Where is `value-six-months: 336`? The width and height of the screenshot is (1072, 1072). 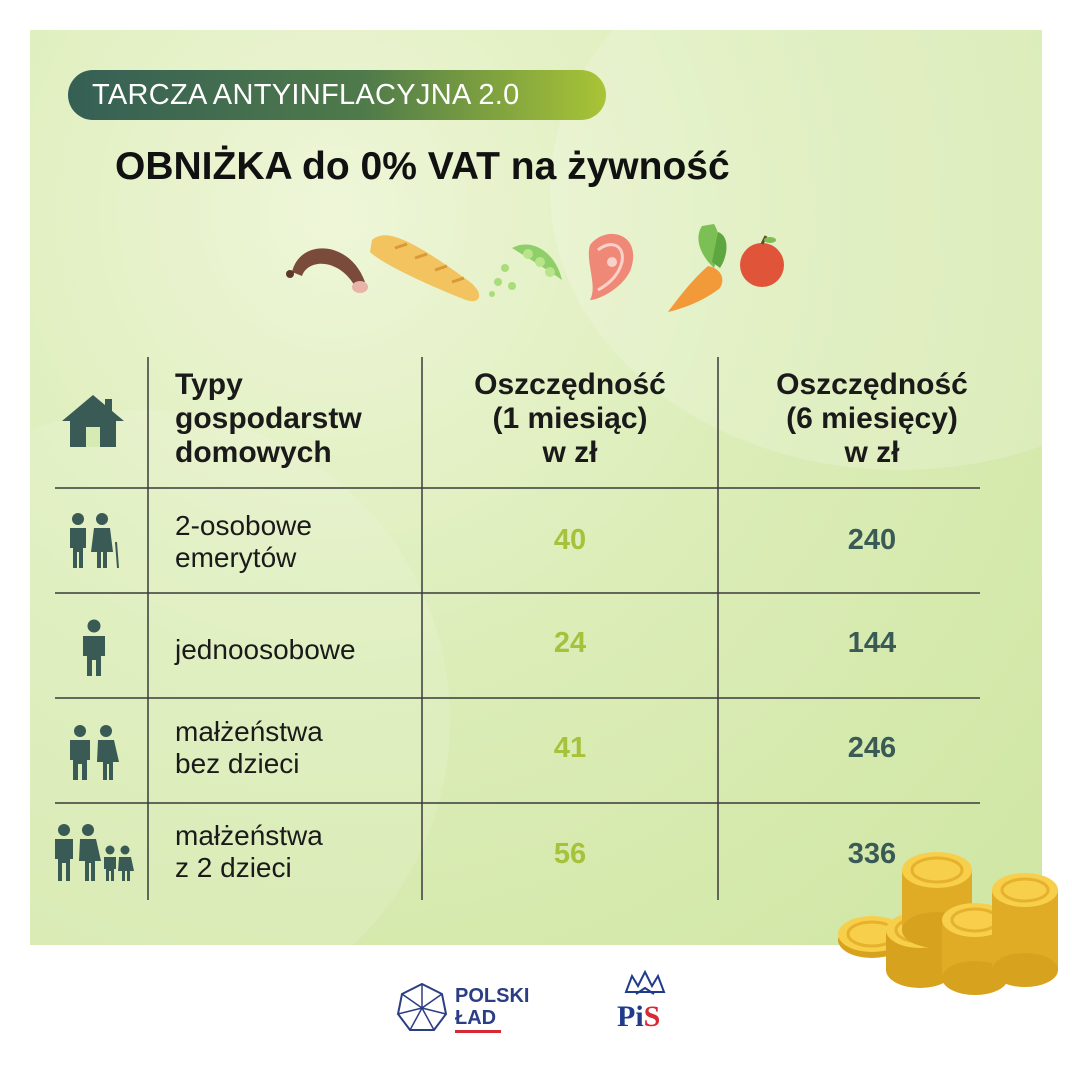 value-six-months: 336 is located at coordinates (872, 854).